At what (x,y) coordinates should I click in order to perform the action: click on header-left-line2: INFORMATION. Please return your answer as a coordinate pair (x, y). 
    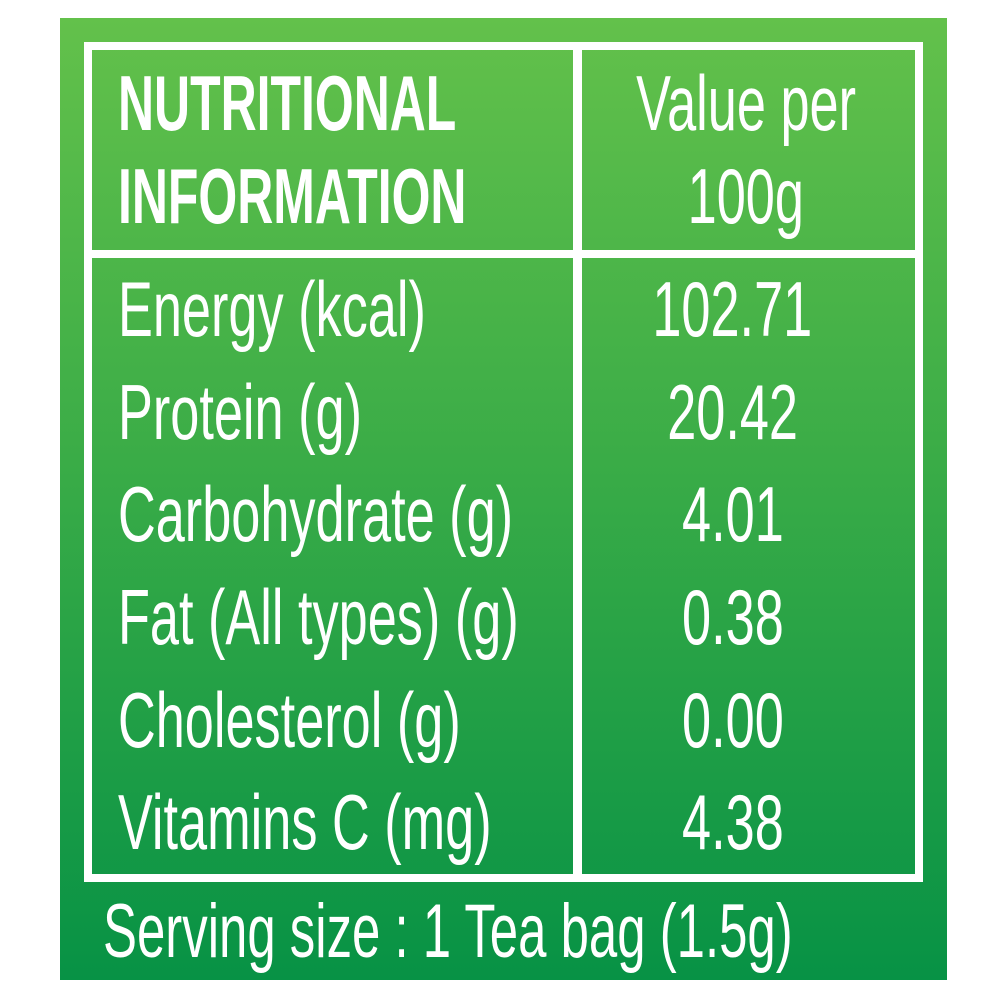
    Looking at the image, I should click on (345, 196).